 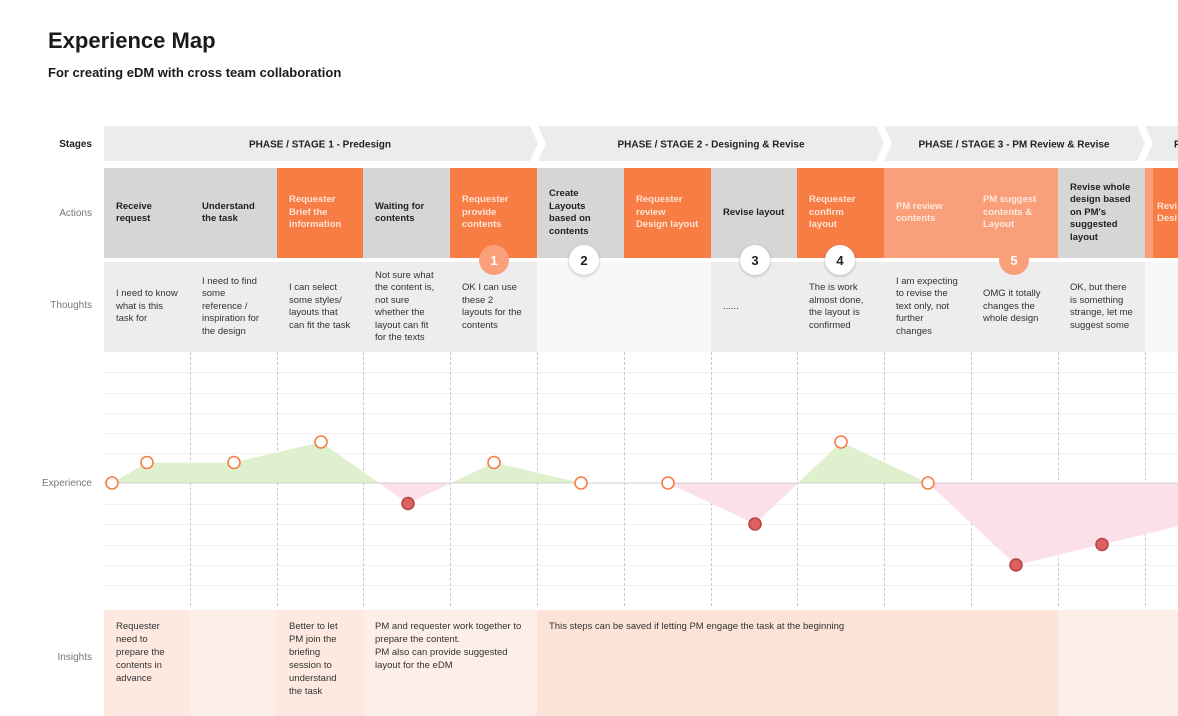 What do you see at coordinates (1014, 307) in the screenshot?
I see `thought-cell: OMG it totally changes the whole design` at bounding box center [1014, 307].